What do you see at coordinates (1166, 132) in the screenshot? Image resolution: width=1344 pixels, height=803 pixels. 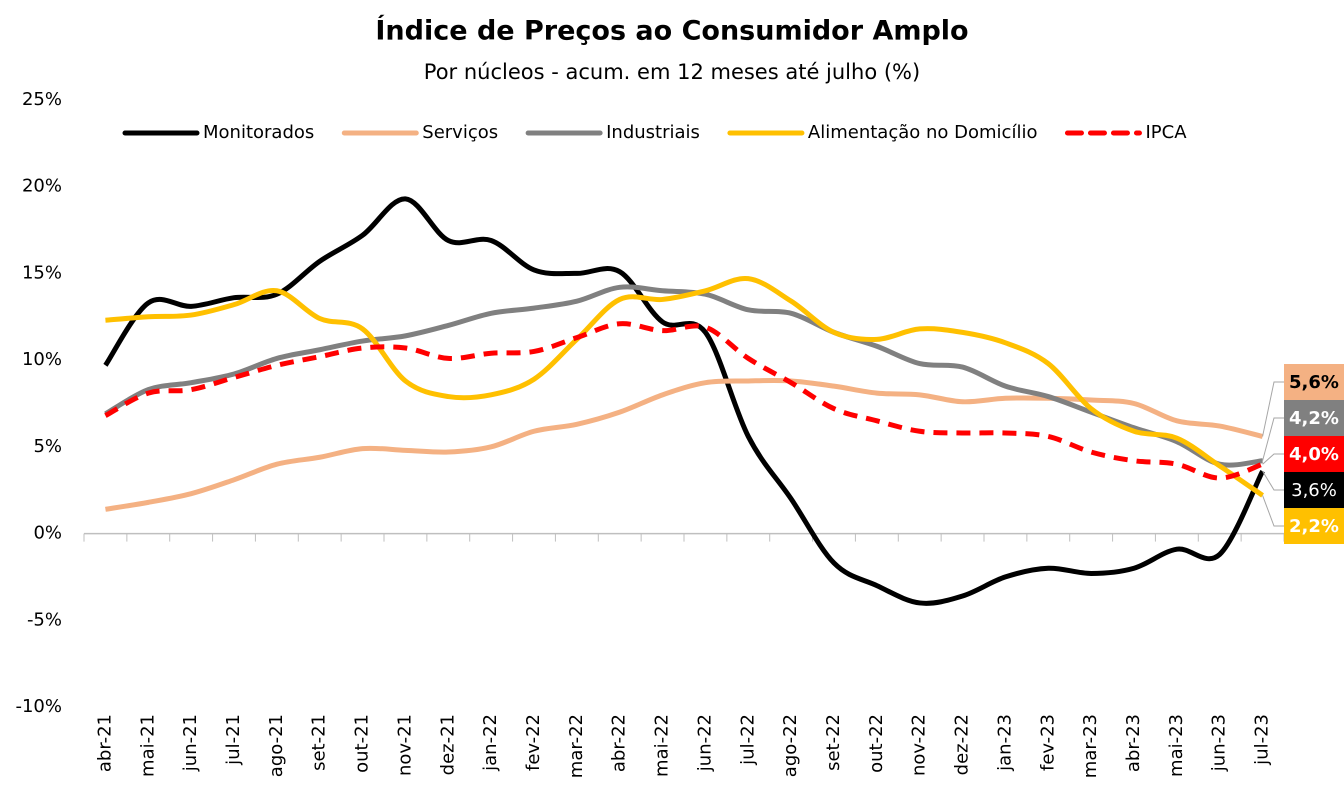 I see `legend-label: IPCA` at bounding box center [1166, 132].